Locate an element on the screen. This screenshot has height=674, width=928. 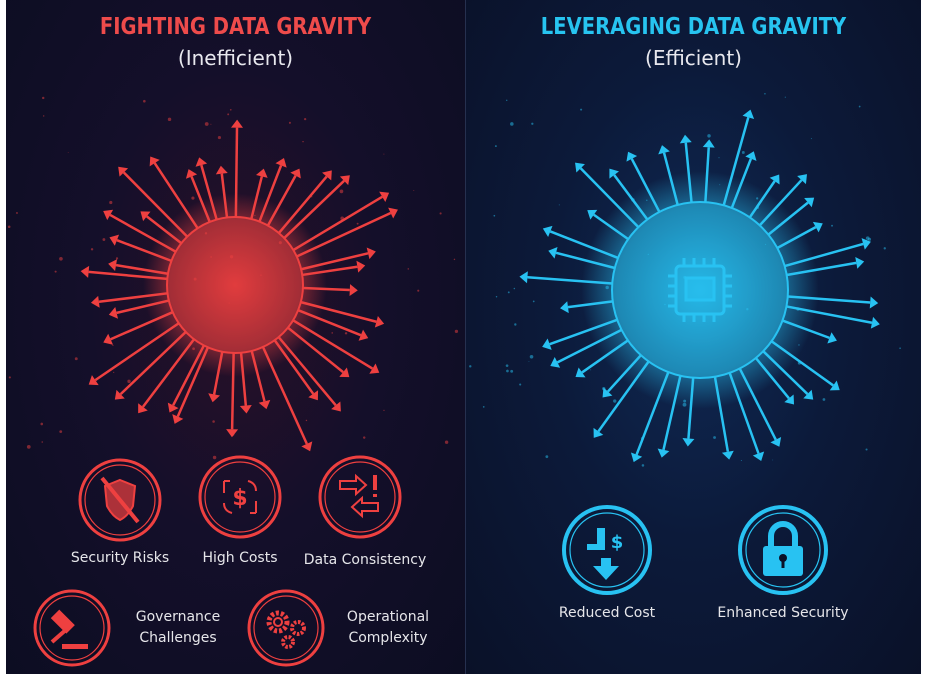
label-high-costs: High Costs is located at coordinates (240, 558).